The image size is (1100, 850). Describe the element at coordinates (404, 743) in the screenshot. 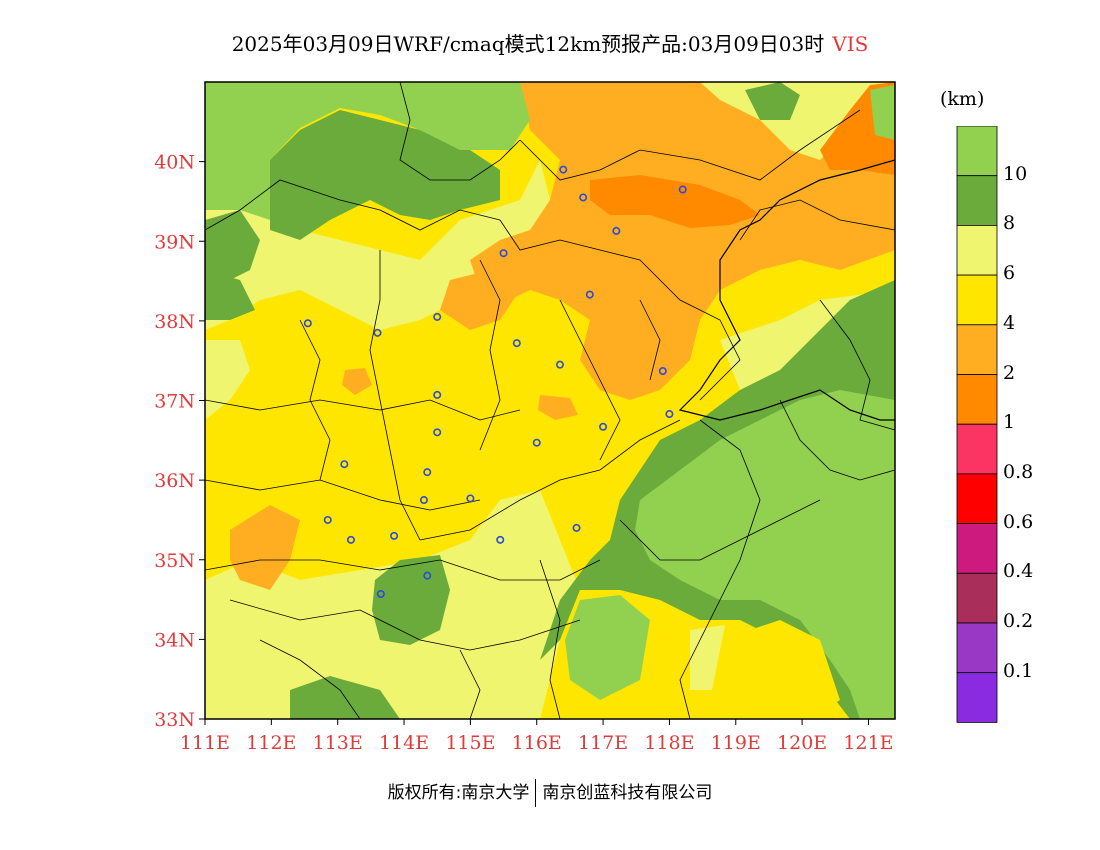

I see `lon-label: 114E` at that location.